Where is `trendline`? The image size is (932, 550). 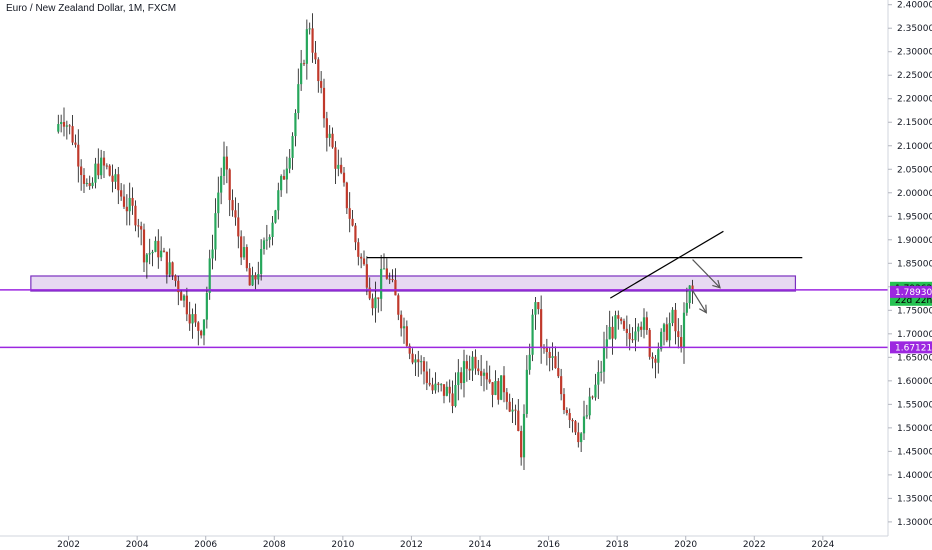 trendline is located at coordinates (666, 264).